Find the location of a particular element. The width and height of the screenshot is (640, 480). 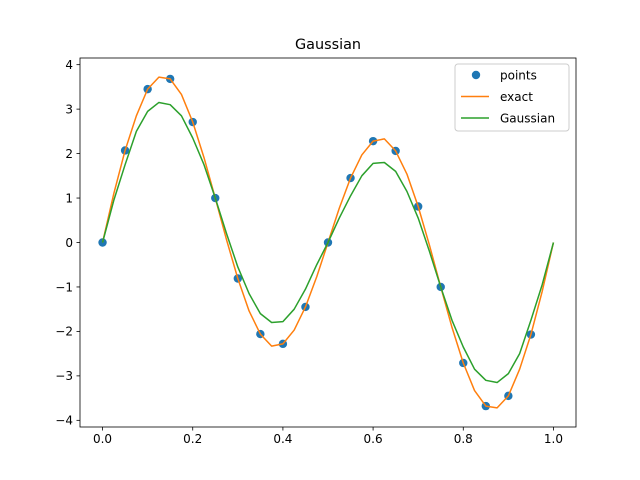

legend-marker-points is located at coordinates (476, 75).